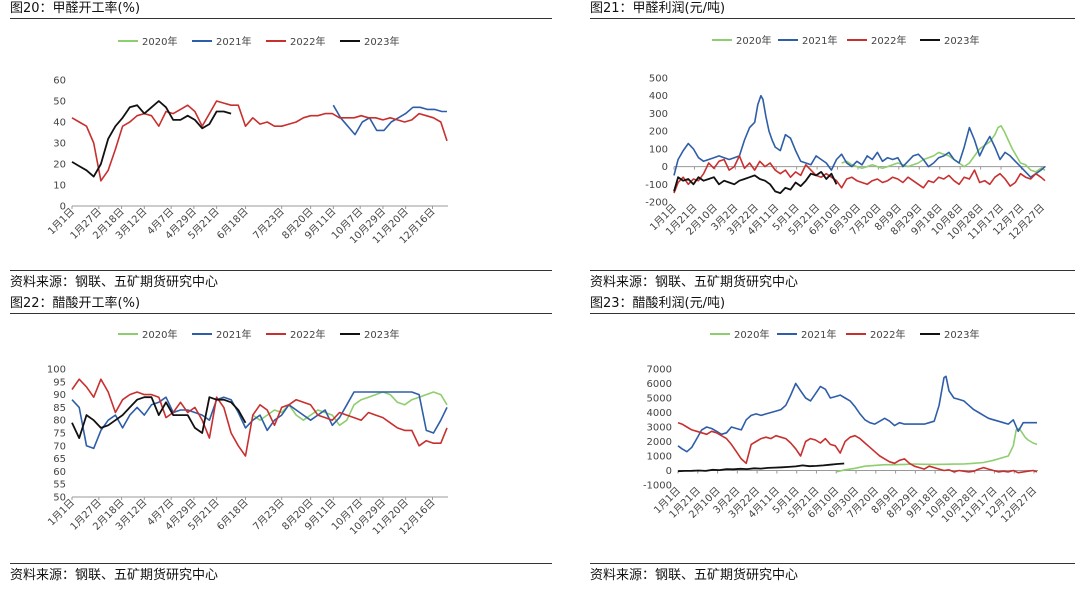  What do you see at coordinates (659, 442) in the screenshot?
I see `y-tick-label: 2000` at bounding box center [659, 442].